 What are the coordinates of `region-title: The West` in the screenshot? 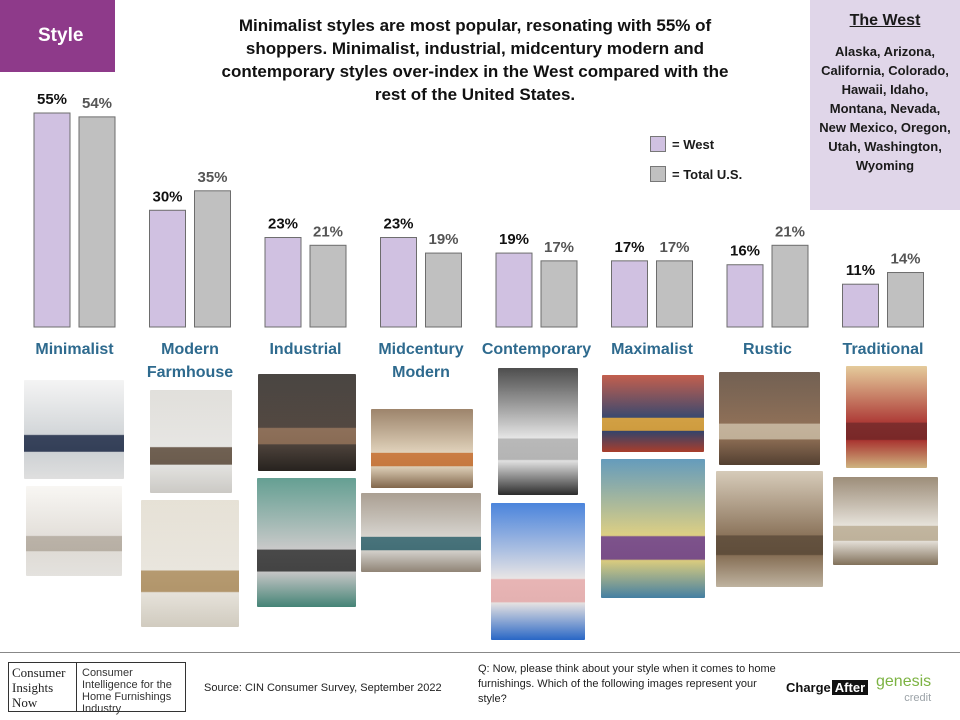 It's located at (885, 20).